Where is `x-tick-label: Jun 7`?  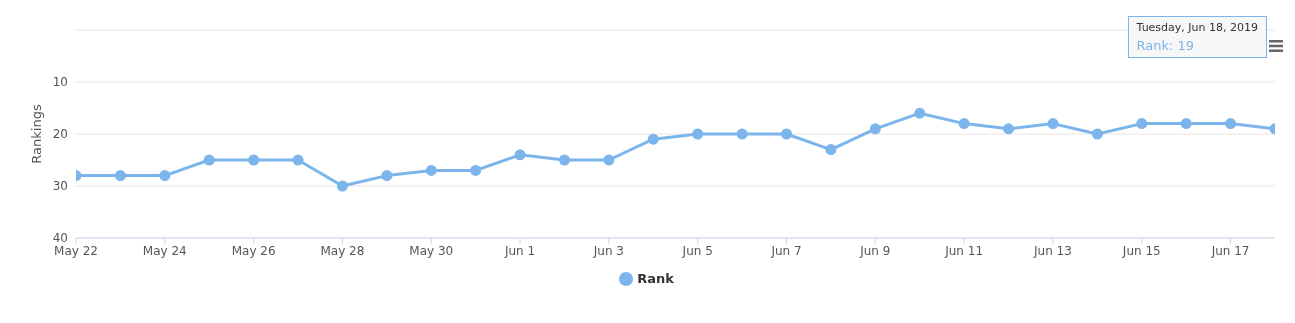 x-tick-label: Jun 7 is located at coordinates (786, 250).